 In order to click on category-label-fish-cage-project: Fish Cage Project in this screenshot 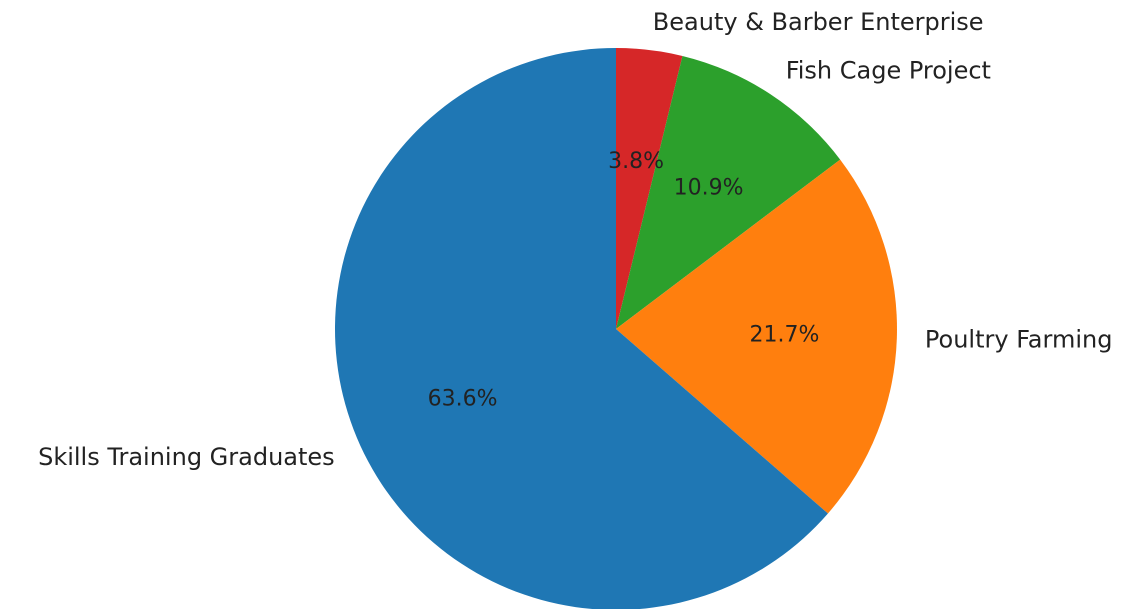, I will do `click(888, 71)`.